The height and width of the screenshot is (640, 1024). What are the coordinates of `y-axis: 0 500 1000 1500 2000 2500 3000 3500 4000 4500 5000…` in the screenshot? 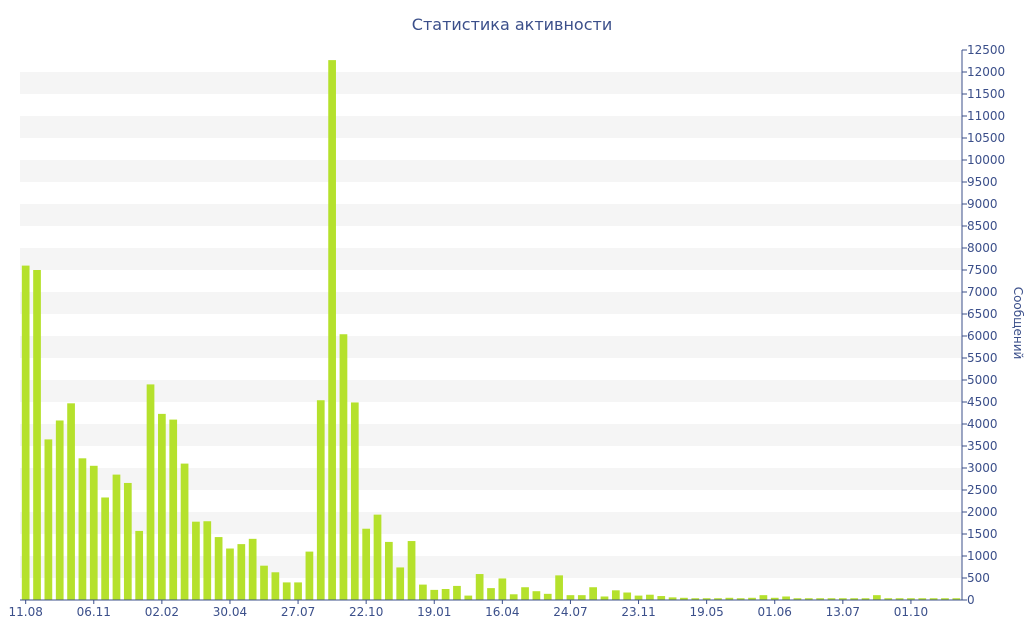 It's located at (983, 325).